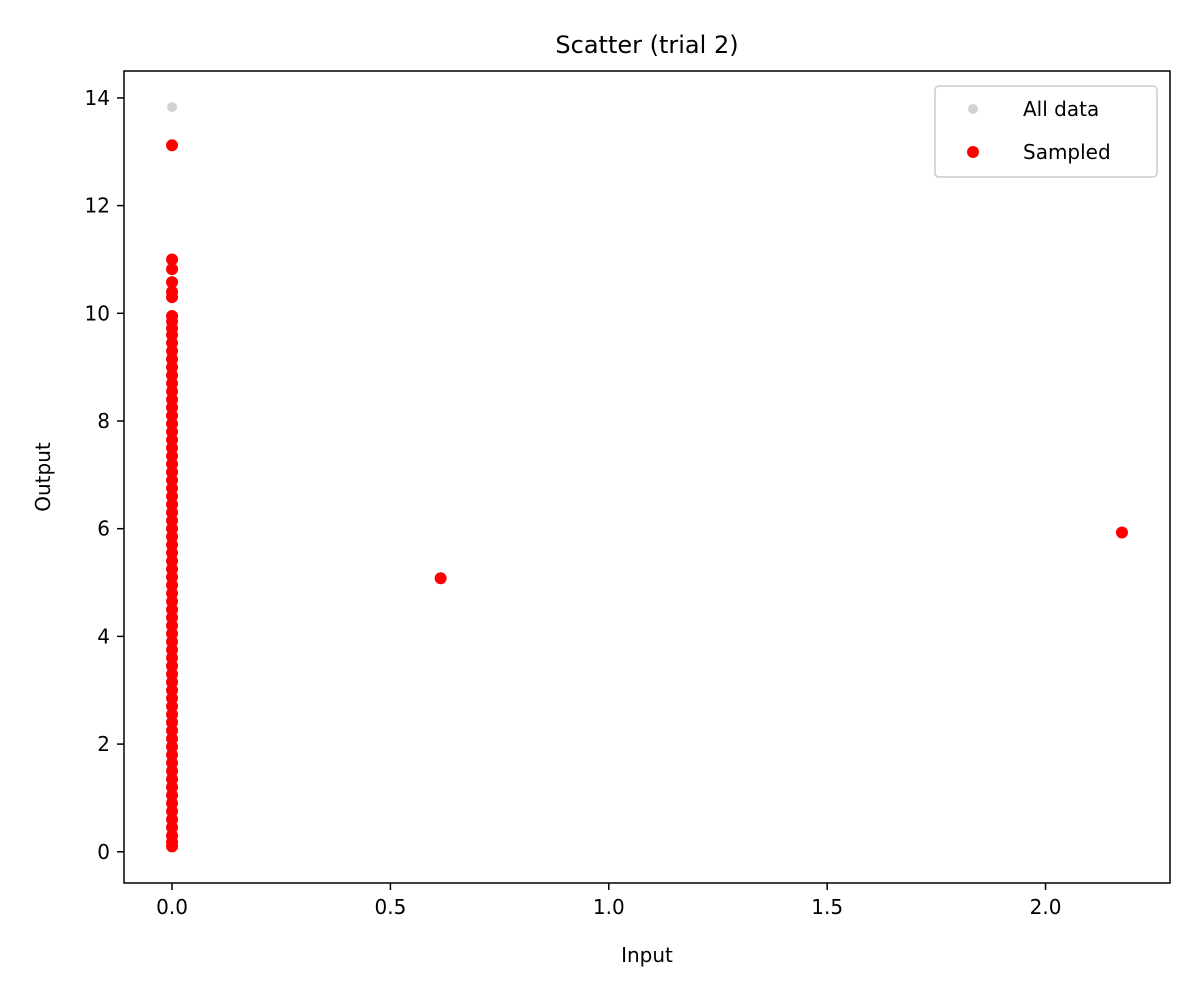  What do you see at coordinates (646, 45) in the screenshot?
I see `chart-title: Scatter (trial 2)` at bounding box center [646, 45].